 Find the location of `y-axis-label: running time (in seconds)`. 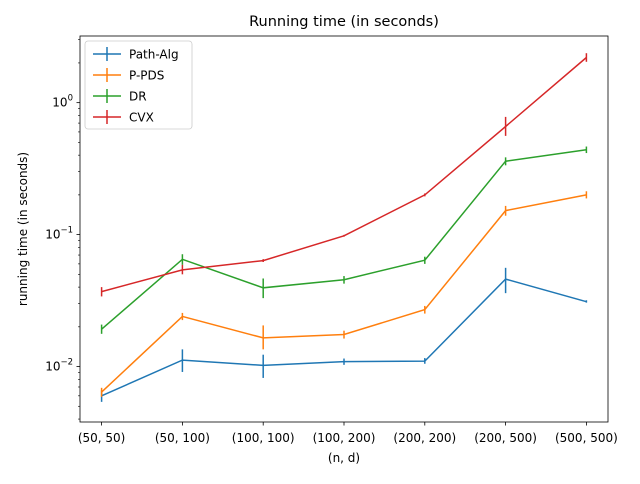

y-axis-label: running time (in seconds) is located at coordinates (23, 229).